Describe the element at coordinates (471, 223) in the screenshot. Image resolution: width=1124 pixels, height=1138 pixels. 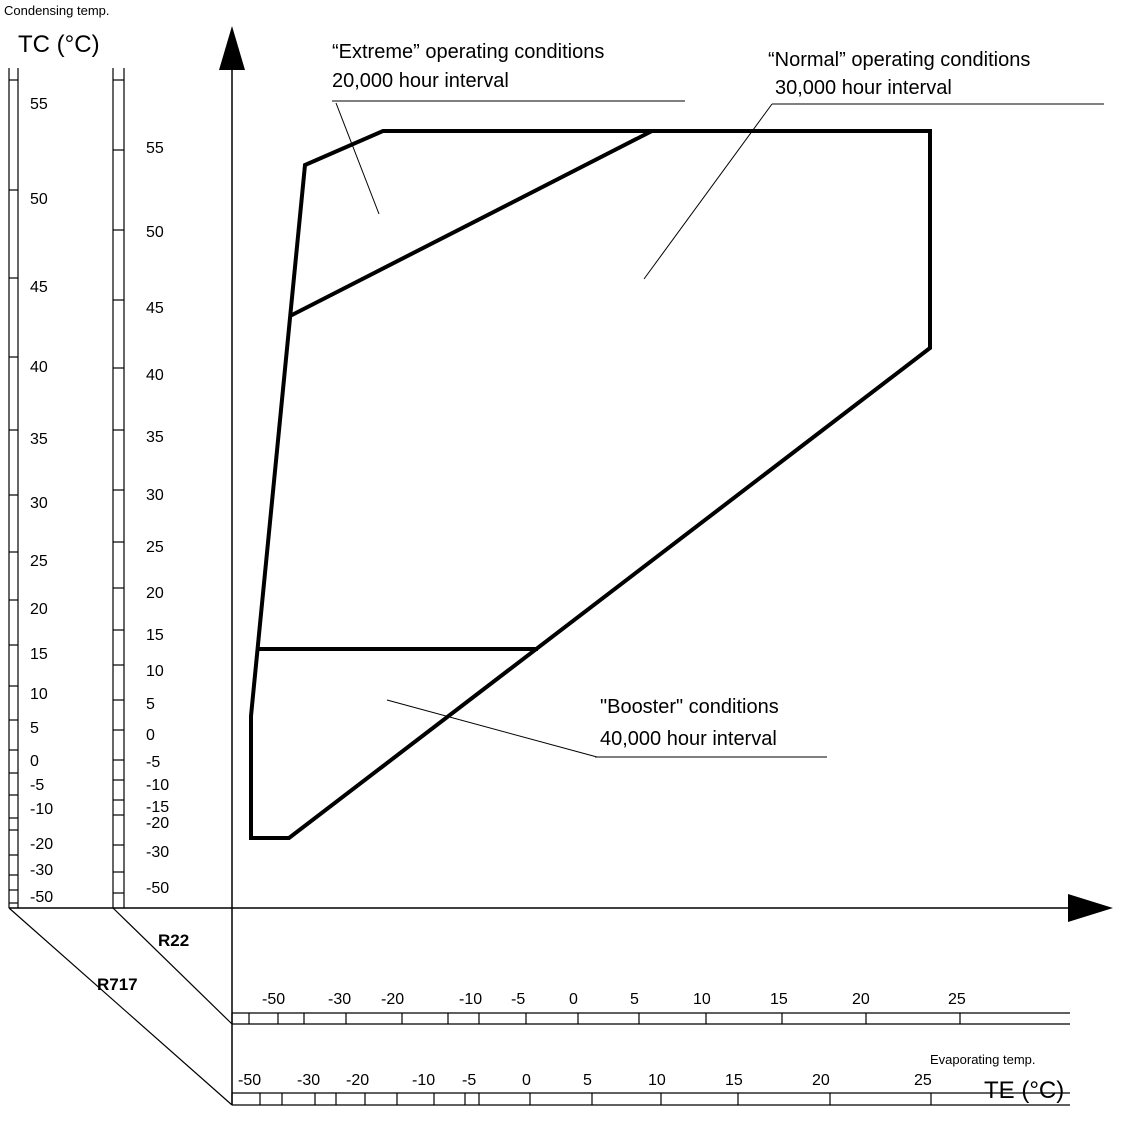
I see `extreme-region-boundary` at that location.